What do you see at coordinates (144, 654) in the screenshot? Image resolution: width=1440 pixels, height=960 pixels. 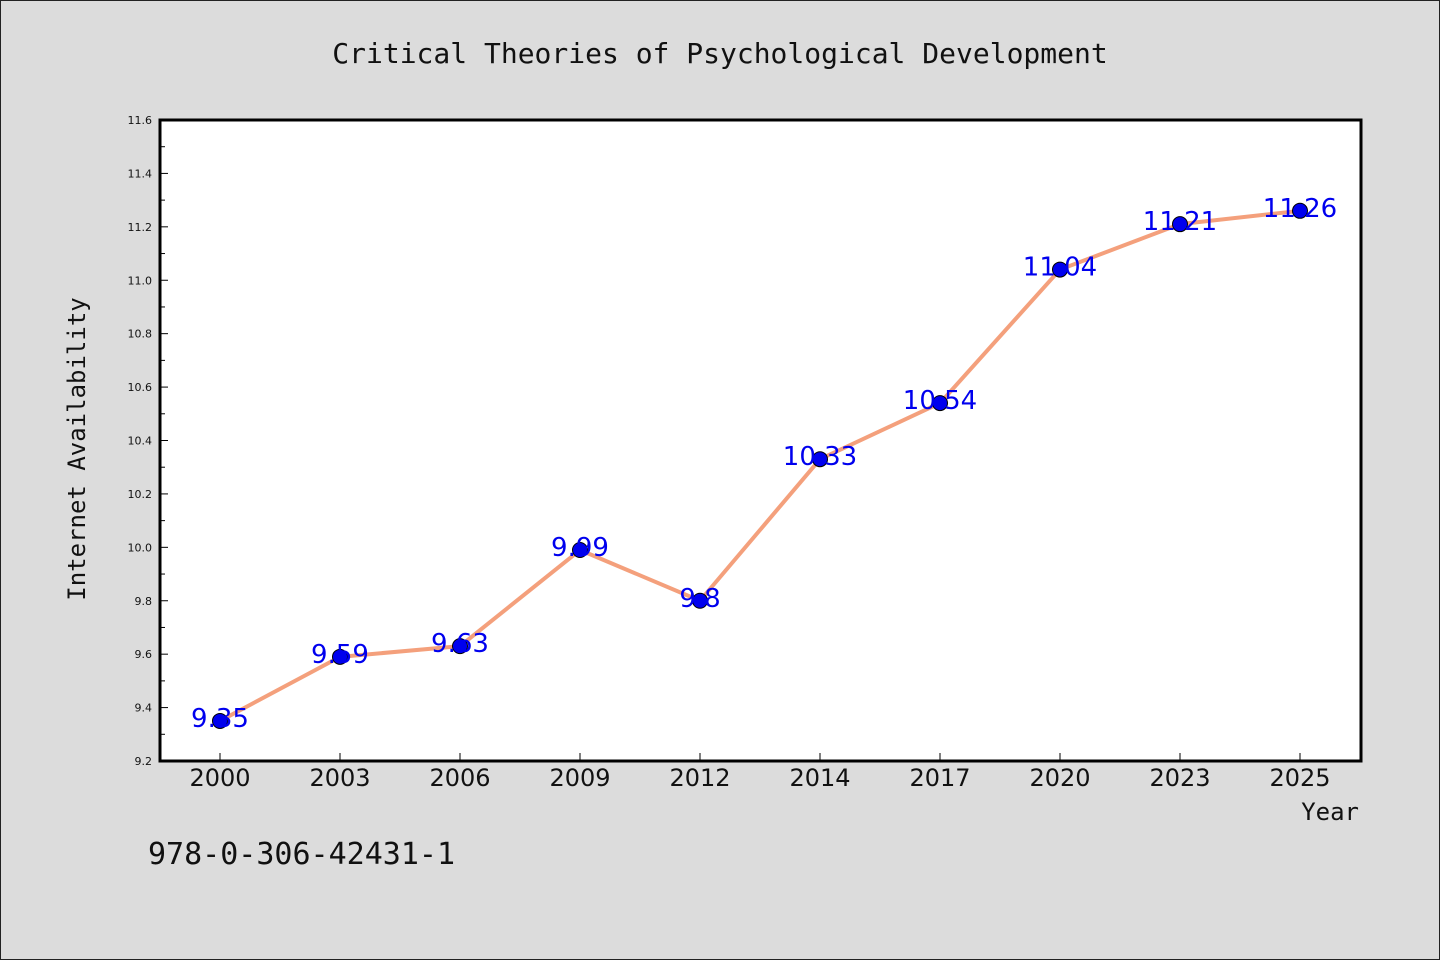 I see `y-tick-label: 9.6` at bounding box center [144, 654].